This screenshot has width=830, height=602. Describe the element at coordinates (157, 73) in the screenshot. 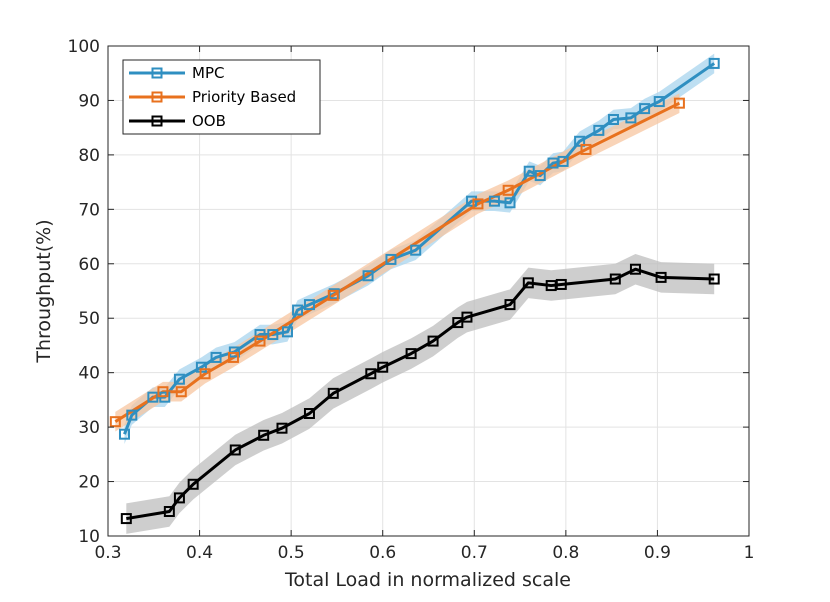

I see `legend-marker-mpc` at that location.